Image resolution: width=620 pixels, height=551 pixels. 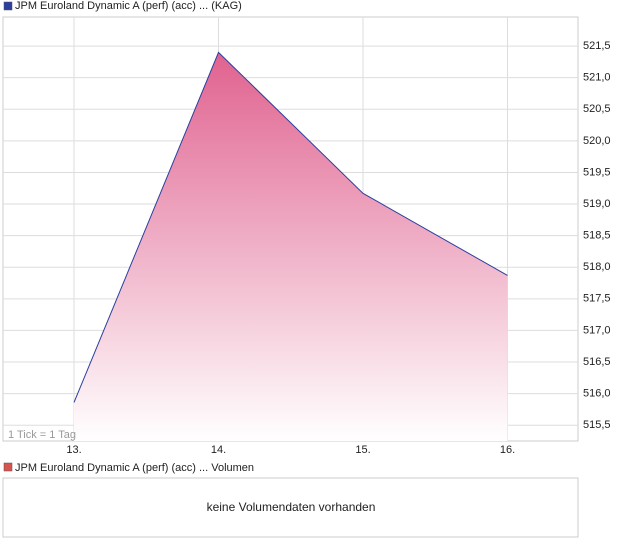 What do you see at coordinates (362, 450) in the screenshot?
I see `x-tick-label: 15.` at bounding box center [362, 450].